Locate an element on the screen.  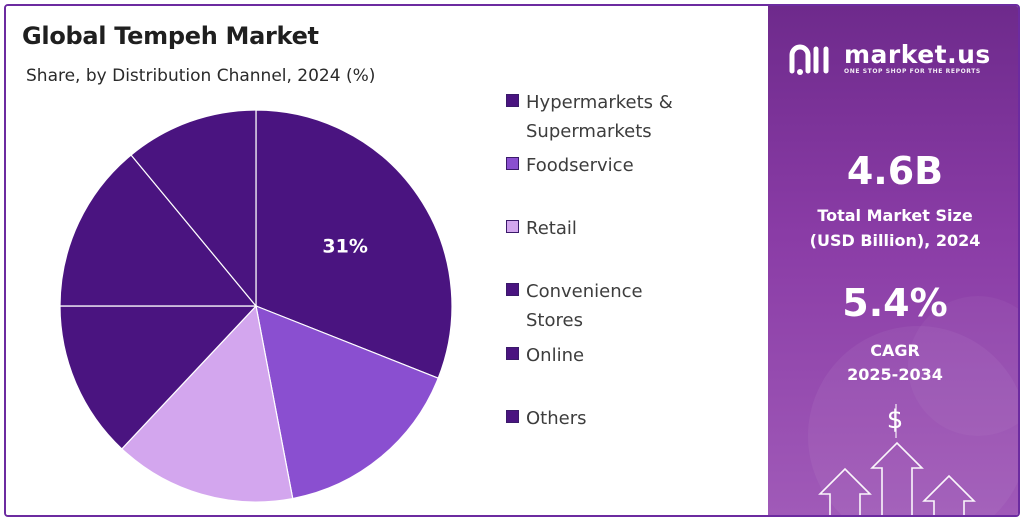
legend-label-line1: Online is located at coordinates (555, 355).